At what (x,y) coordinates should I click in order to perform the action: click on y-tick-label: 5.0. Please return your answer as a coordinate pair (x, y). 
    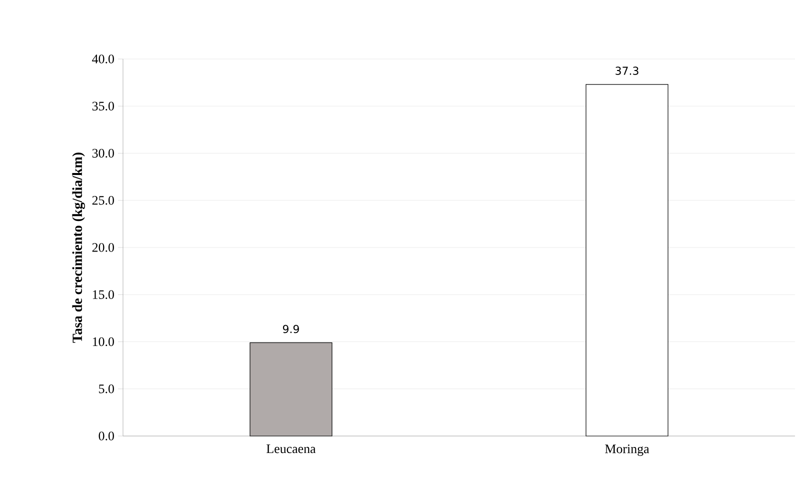
    Looking at the image, I should click on (106, 389).